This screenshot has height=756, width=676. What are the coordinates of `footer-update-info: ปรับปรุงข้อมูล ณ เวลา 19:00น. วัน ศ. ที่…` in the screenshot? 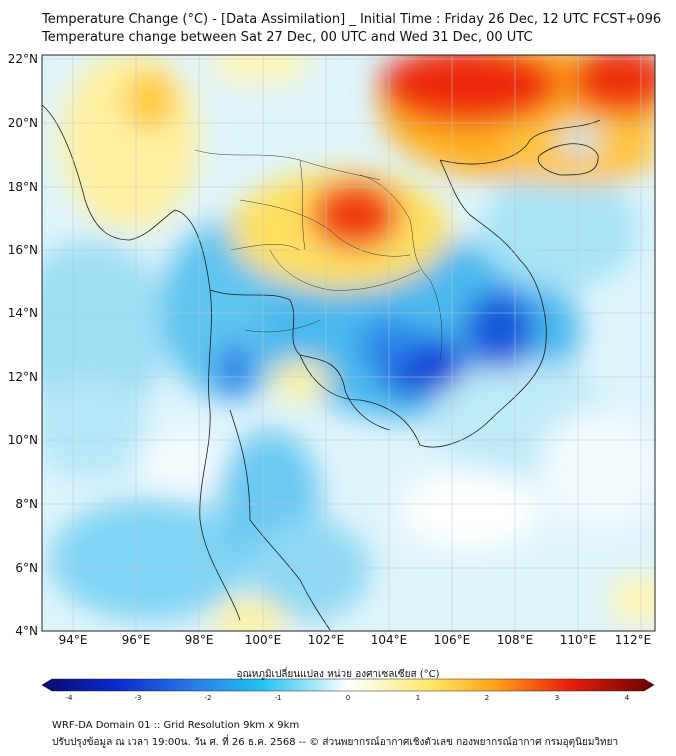 It's located at (335, 742).